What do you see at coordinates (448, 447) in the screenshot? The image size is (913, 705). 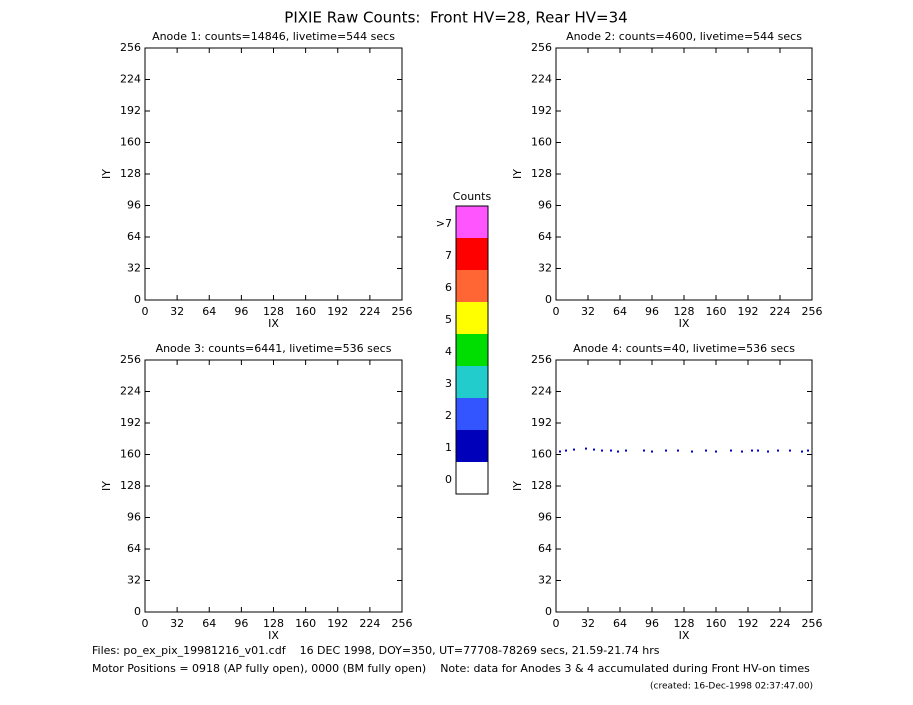 I see `colorbar-label: 1` at bounding box center [448, 447].